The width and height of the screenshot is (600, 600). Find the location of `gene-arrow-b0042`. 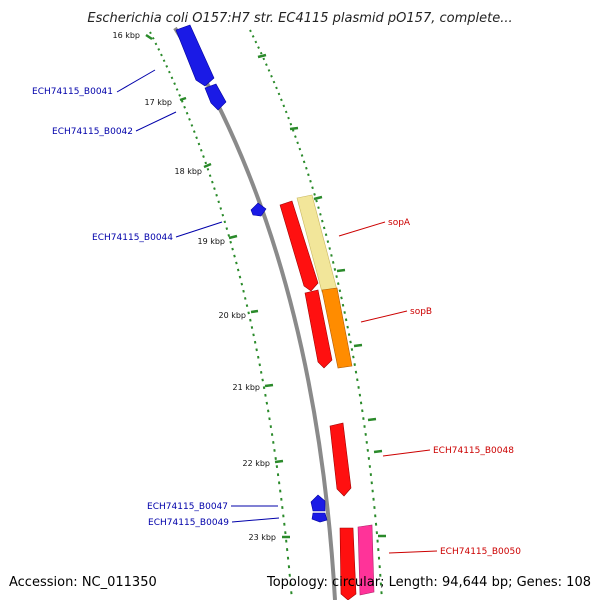

gene-arrow-b0042 is located at coordinates (215, 97).